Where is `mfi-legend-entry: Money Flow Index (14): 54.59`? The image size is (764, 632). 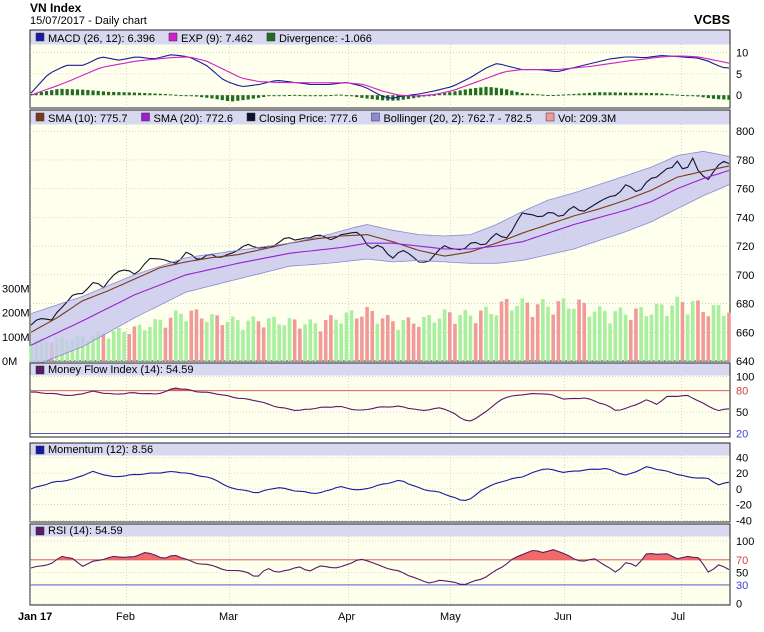 mfi-legend-entry: Money Flow Index (14): 54.59 is located at coordinates (121, 370).